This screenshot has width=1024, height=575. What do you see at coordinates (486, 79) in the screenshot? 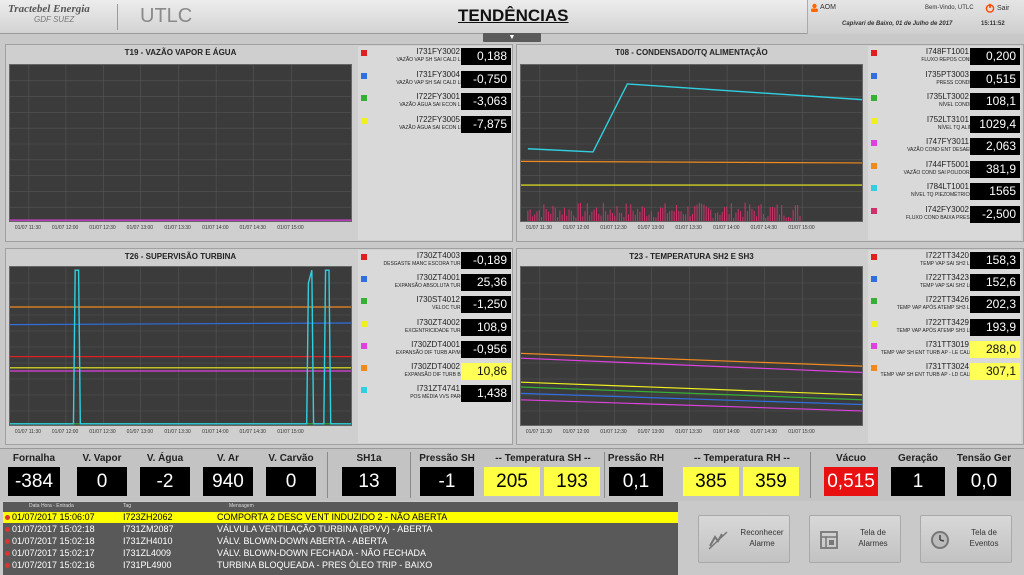
I see `series-value: -0,750` at bounding box center [486, 79].